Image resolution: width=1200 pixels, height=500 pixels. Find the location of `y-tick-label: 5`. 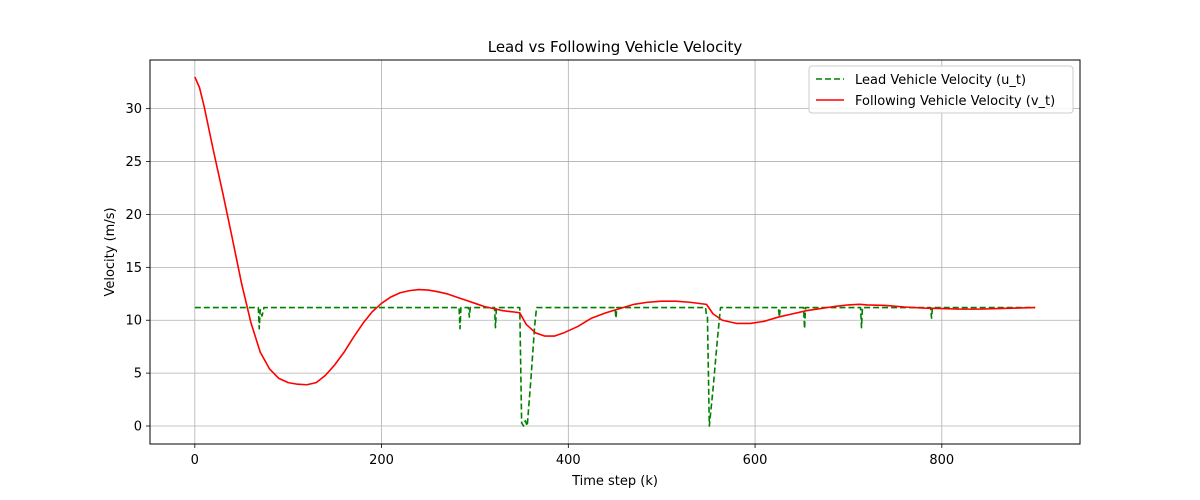

y-tick-label: 5 is located at coordinates (138, 374).